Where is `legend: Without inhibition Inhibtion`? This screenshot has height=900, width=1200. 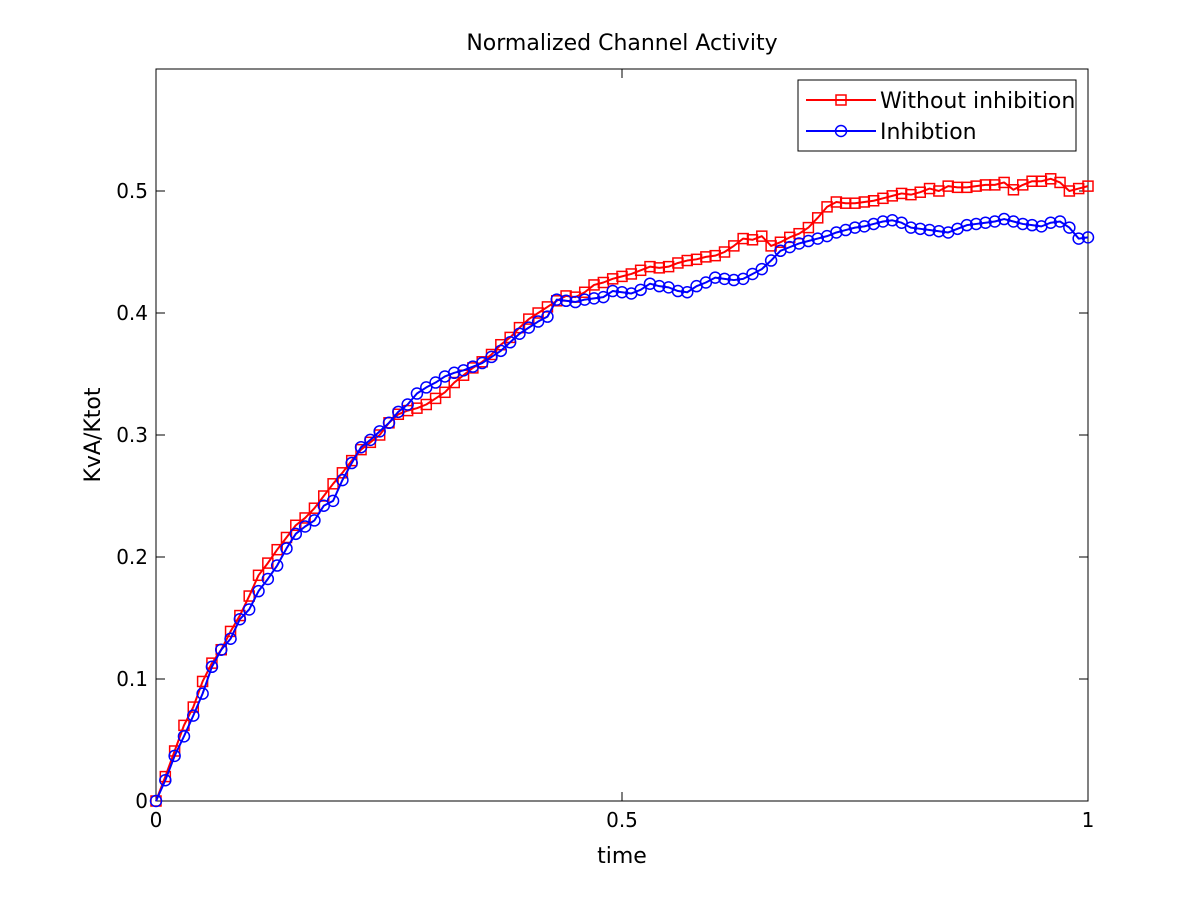 legend: Without inhibition Inhibtion is located at coordinates (937, 115).